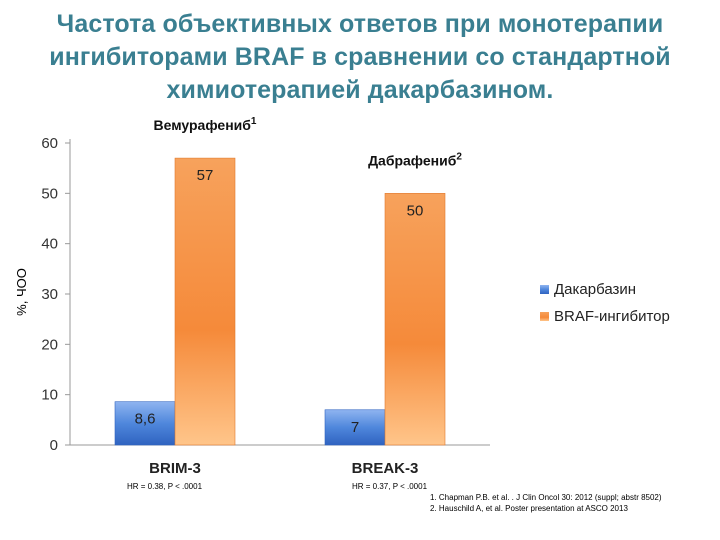 This screenshot has height=540, width=720. I want to click on legend-label: Дакарбазин, so click(595, 289).